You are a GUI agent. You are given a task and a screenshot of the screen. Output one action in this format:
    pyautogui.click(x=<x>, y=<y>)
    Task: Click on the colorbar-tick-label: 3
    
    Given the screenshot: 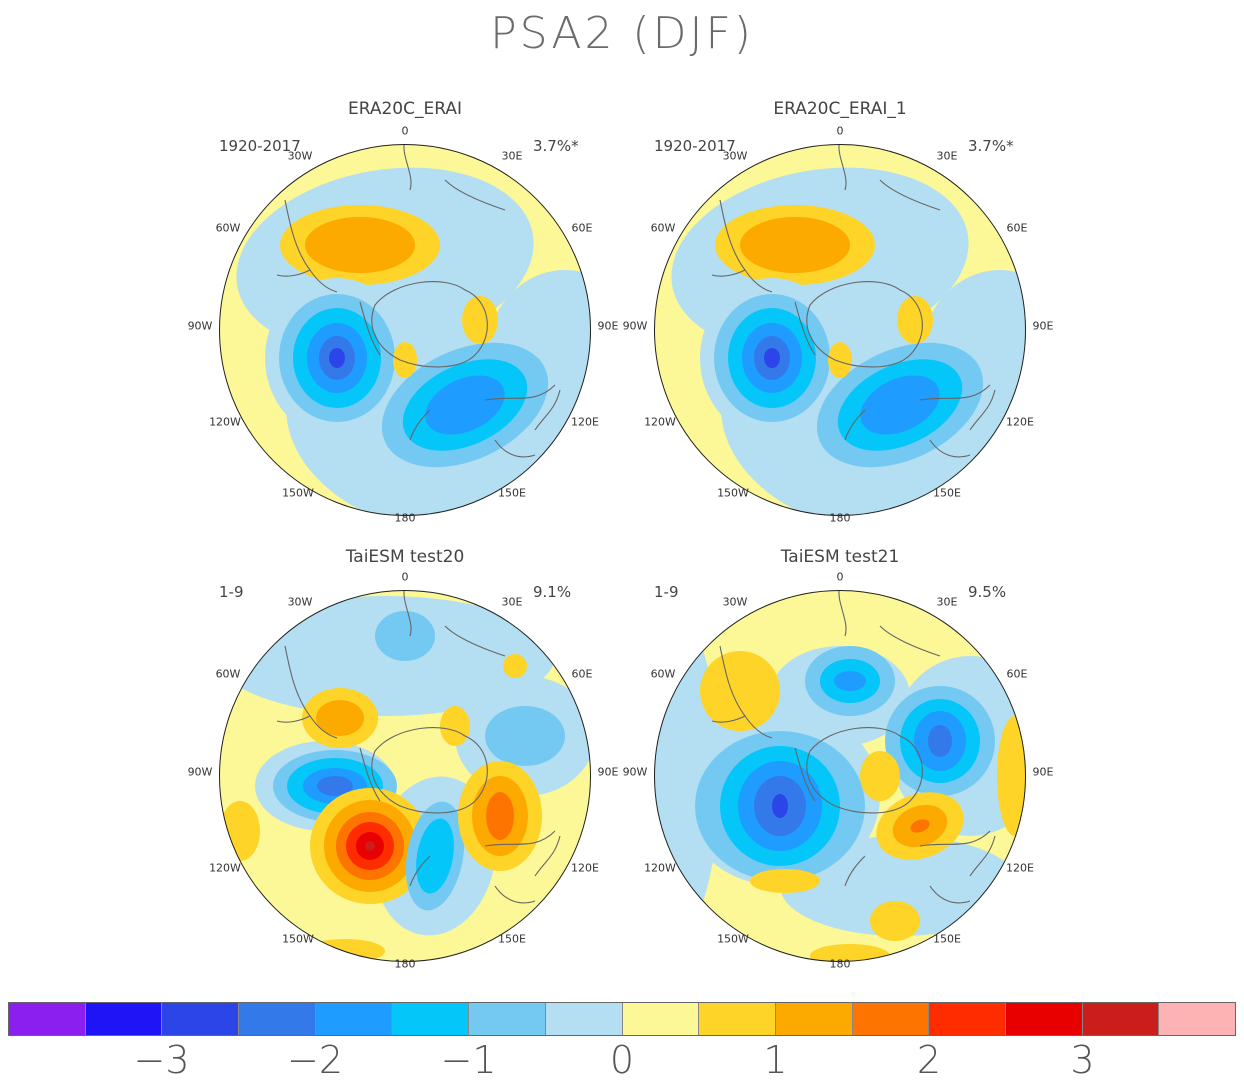 What is the action you would take?
    pyautogui.click(x=1082, y=1060)
    